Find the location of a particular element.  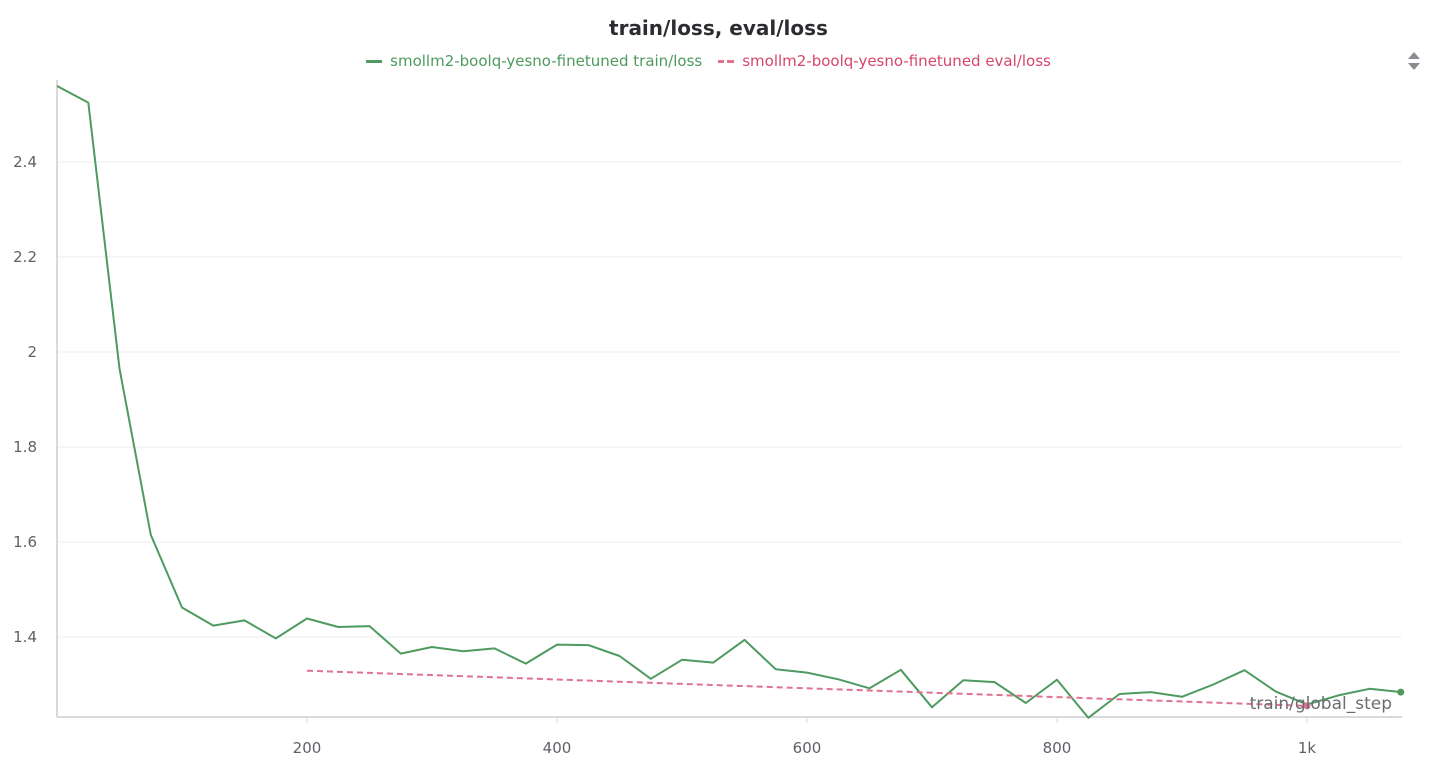

y-tick-label: 1.8 is located at coordinates (25, 447).